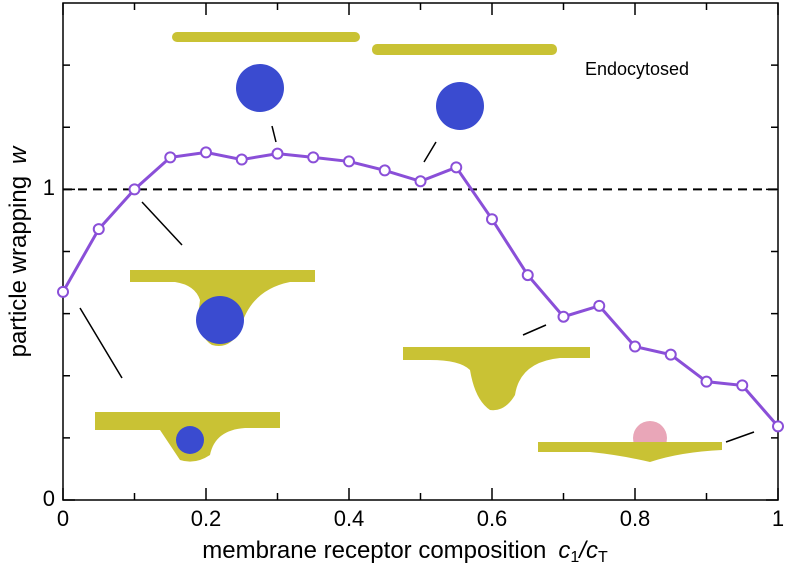 This screenshot has width=796, height=575. I want to click on x-axis-symbol: T, so click(603, 557).